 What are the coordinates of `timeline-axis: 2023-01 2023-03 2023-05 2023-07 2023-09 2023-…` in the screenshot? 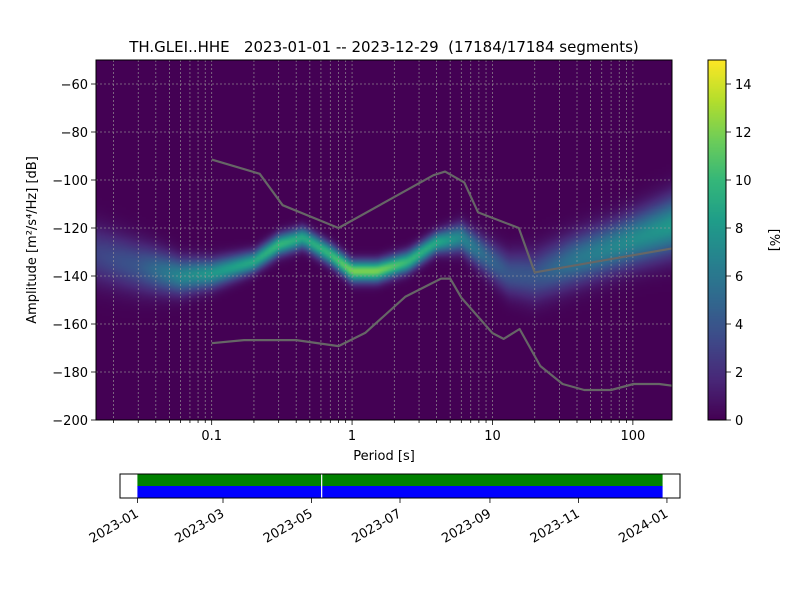 It's located at (379, 522).